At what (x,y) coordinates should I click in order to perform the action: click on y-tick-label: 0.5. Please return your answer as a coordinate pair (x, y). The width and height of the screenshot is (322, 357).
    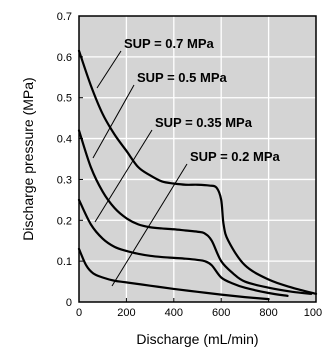
    Looking at the image, I should click on (64, 99).